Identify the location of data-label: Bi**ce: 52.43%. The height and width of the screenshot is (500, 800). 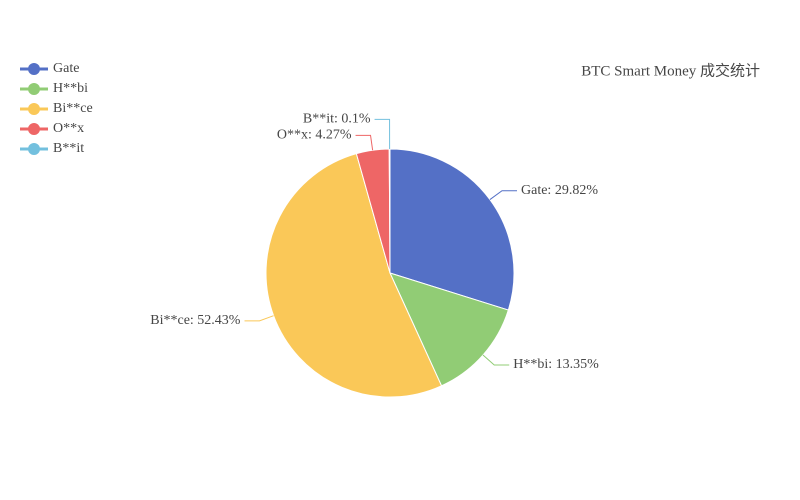
(195, 320).